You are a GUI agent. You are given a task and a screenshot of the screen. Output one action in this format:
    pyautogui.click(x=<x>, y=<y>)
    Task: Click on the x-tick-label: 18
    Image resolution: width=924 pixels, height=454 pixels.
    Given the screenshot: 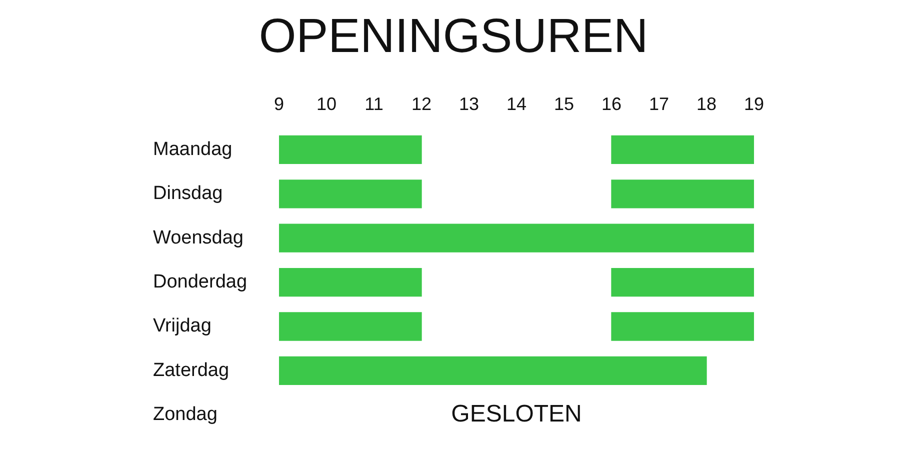 What is the action you would take?
    pyautogui.click(x=706, y=104)
    